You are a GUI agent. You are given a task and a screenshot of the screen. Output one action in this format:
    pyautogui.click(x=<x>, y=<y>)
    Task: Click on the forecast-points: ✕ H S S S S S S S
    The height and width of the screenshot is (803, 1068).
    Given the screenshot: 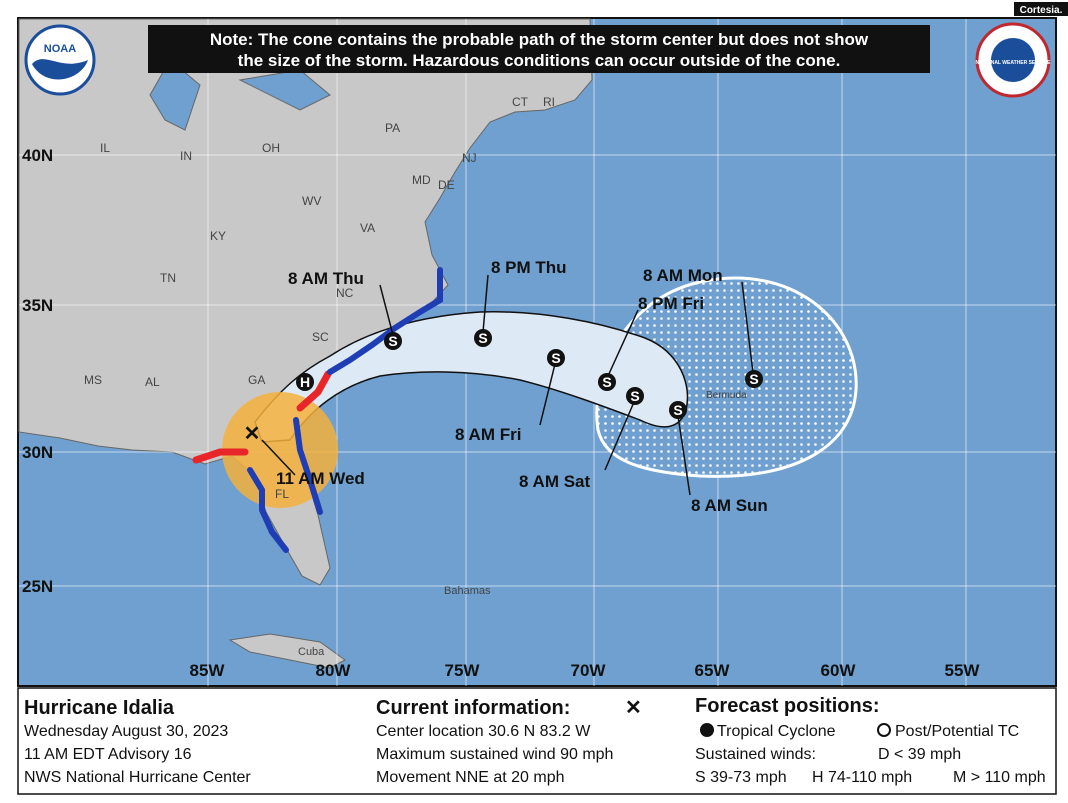 What is the action you would take?
    pyautogui.click(x=503, y=387)
    